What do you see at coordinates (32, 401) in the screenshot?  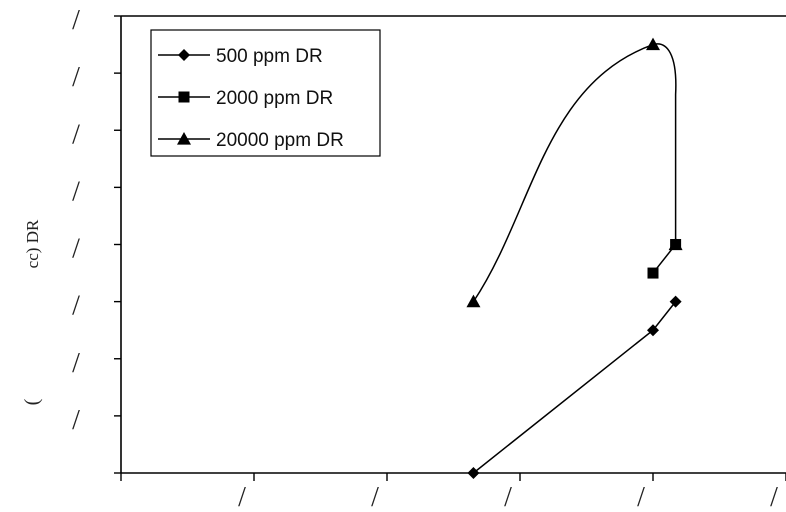 I see `side-mark: (` at bounding box center [32, 401].